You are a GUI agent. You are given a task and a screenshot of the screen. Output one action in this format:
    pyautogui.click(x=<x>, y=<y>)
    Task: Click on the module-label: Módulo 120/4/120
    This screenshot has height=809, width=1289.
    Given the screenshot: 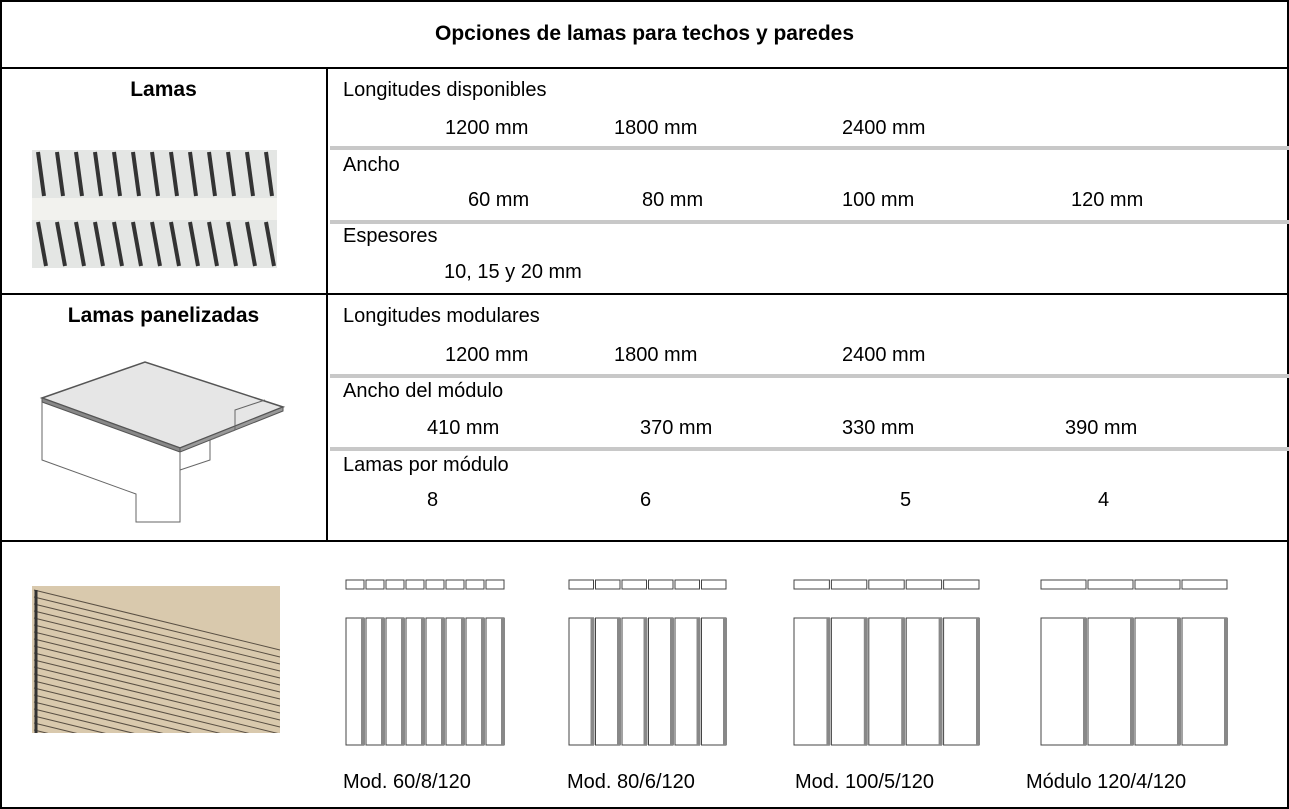 What is the action you would take?
    pyautogui.click(x=1106, y=782)
    